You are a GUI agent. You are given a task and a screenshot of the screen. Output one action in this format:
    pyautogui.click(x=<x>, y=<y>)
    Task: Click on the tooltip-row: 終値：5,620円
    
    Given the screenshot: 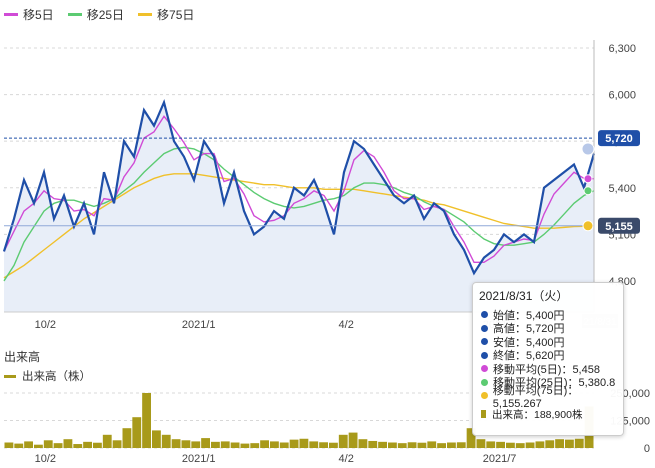 What is the action you would take?
    pyautogui.click(x=552, y=356)
    